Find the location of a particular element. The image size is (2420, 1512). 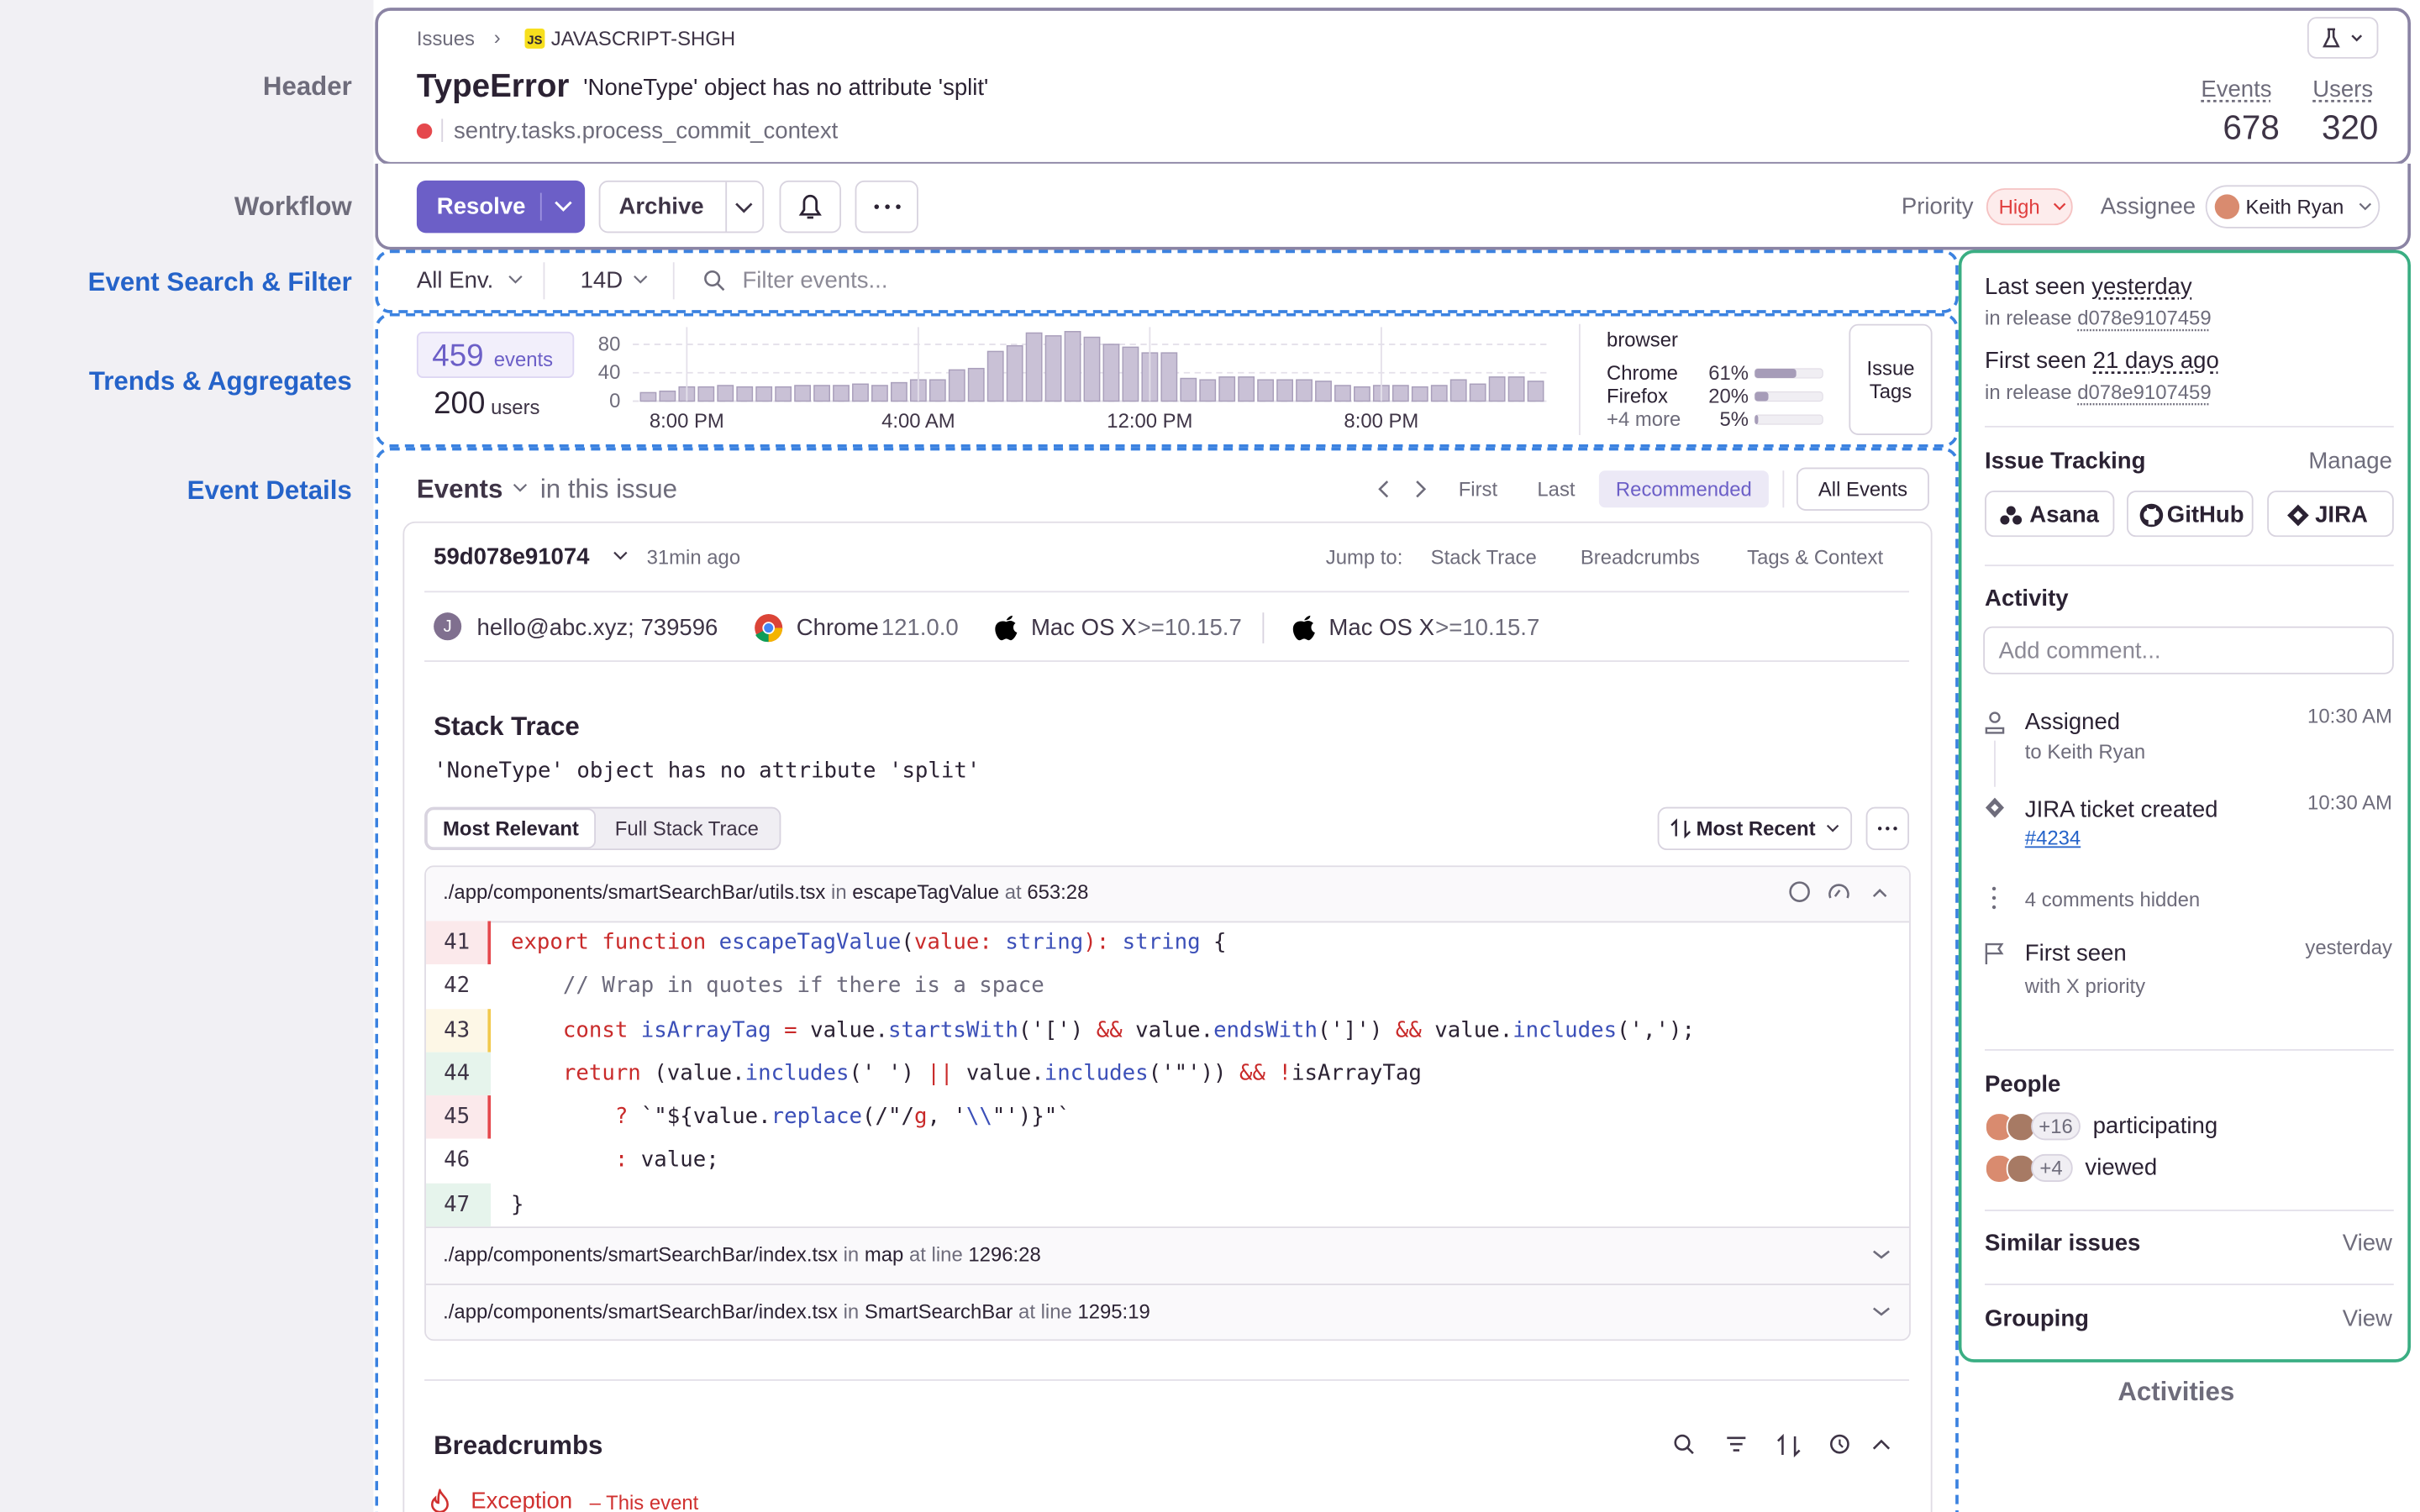

integration-button: GitHub is located at coordinates (2190, 514).